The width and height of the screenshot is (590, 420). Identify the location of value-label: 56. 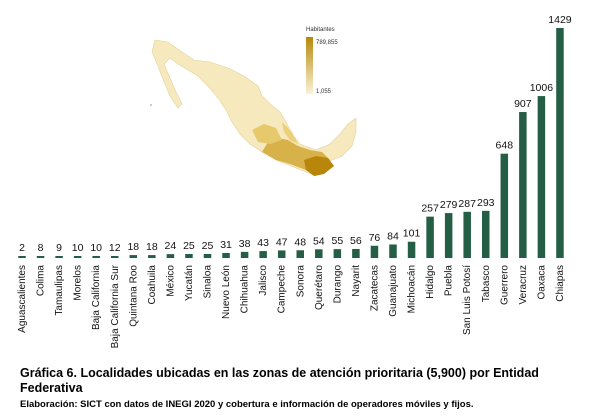
(356, 241).